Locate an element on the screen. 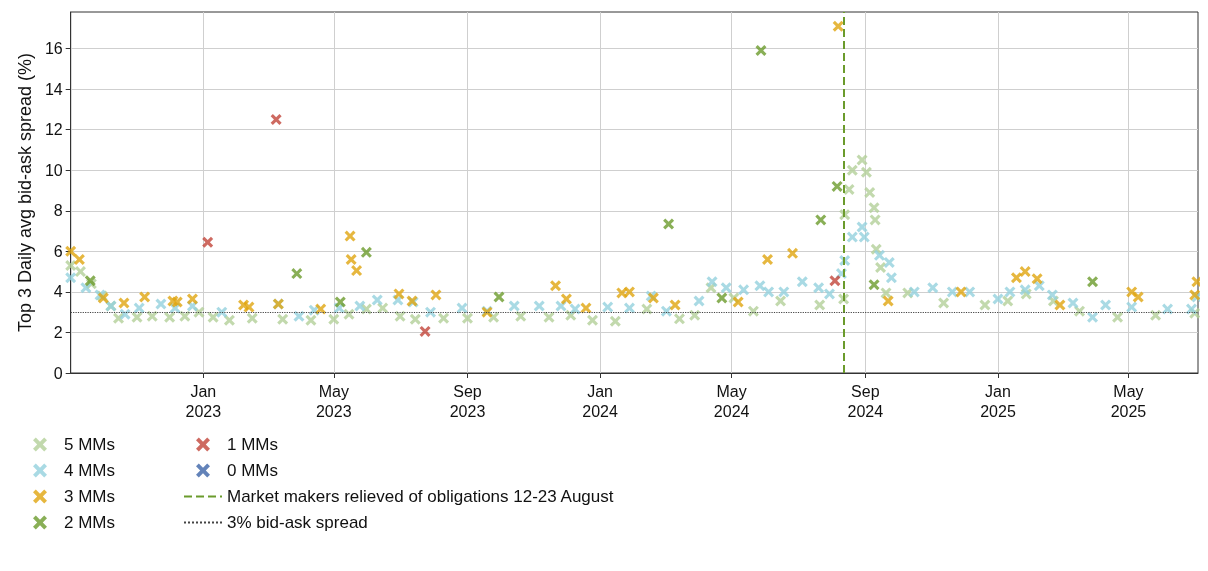 Image resolution: width=1208 pixels, height=571 pixels. x-tick-label: Sep 2024 is located at coordinates (865, 401).